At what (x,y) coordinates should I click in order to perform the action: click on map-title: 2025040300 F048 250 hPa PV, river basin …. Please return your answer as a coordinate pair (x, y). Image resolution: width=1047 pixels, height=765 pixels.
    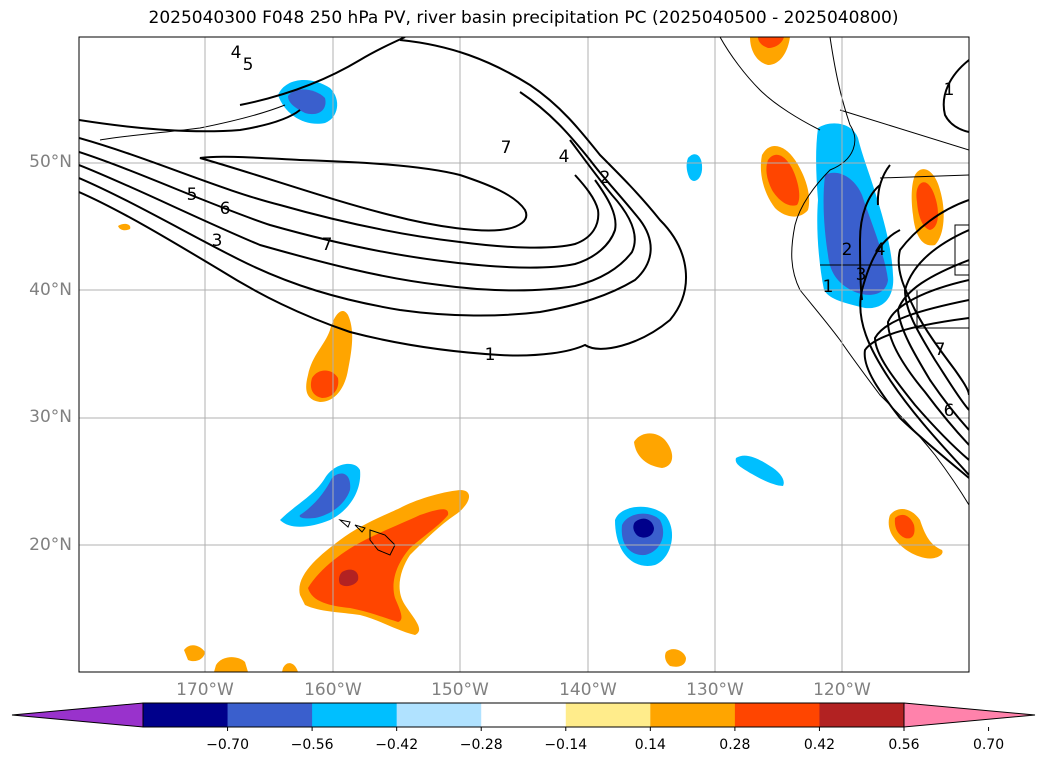
    Looking at the image, I should click on (523, 18).